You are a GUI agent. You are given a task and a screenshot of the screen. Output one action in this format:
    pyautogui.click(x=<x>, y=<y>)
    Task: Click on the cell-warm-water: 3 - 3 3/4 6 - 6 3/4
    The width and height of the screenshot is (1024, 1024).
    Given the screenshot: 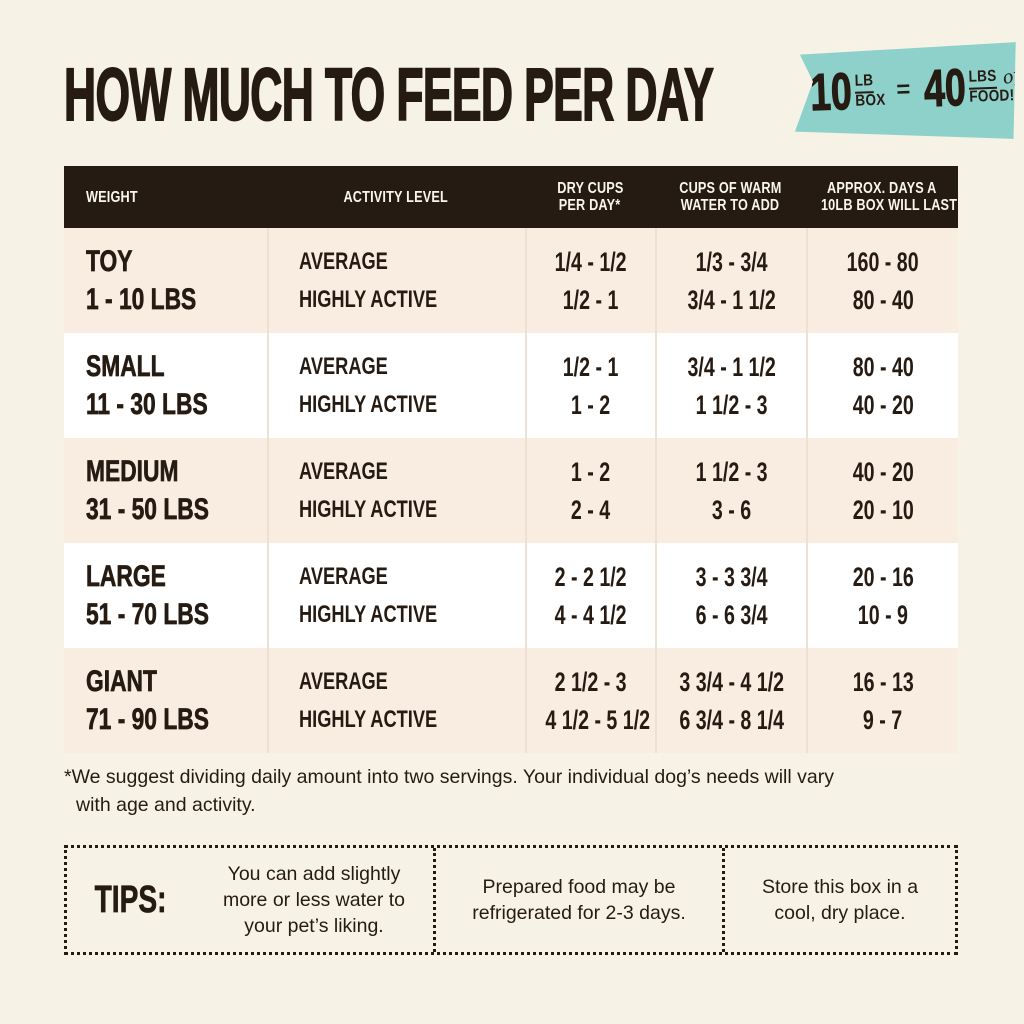 What is the action you would take?
    pyautogui.click(x=730, y=595)
    